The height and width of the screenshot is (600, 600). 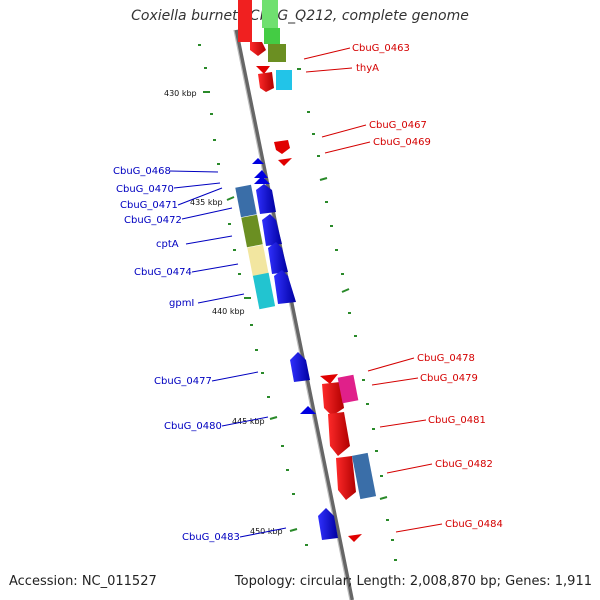 I want to click on kbp-label: 445 kbp, so click(x=248, y=421).